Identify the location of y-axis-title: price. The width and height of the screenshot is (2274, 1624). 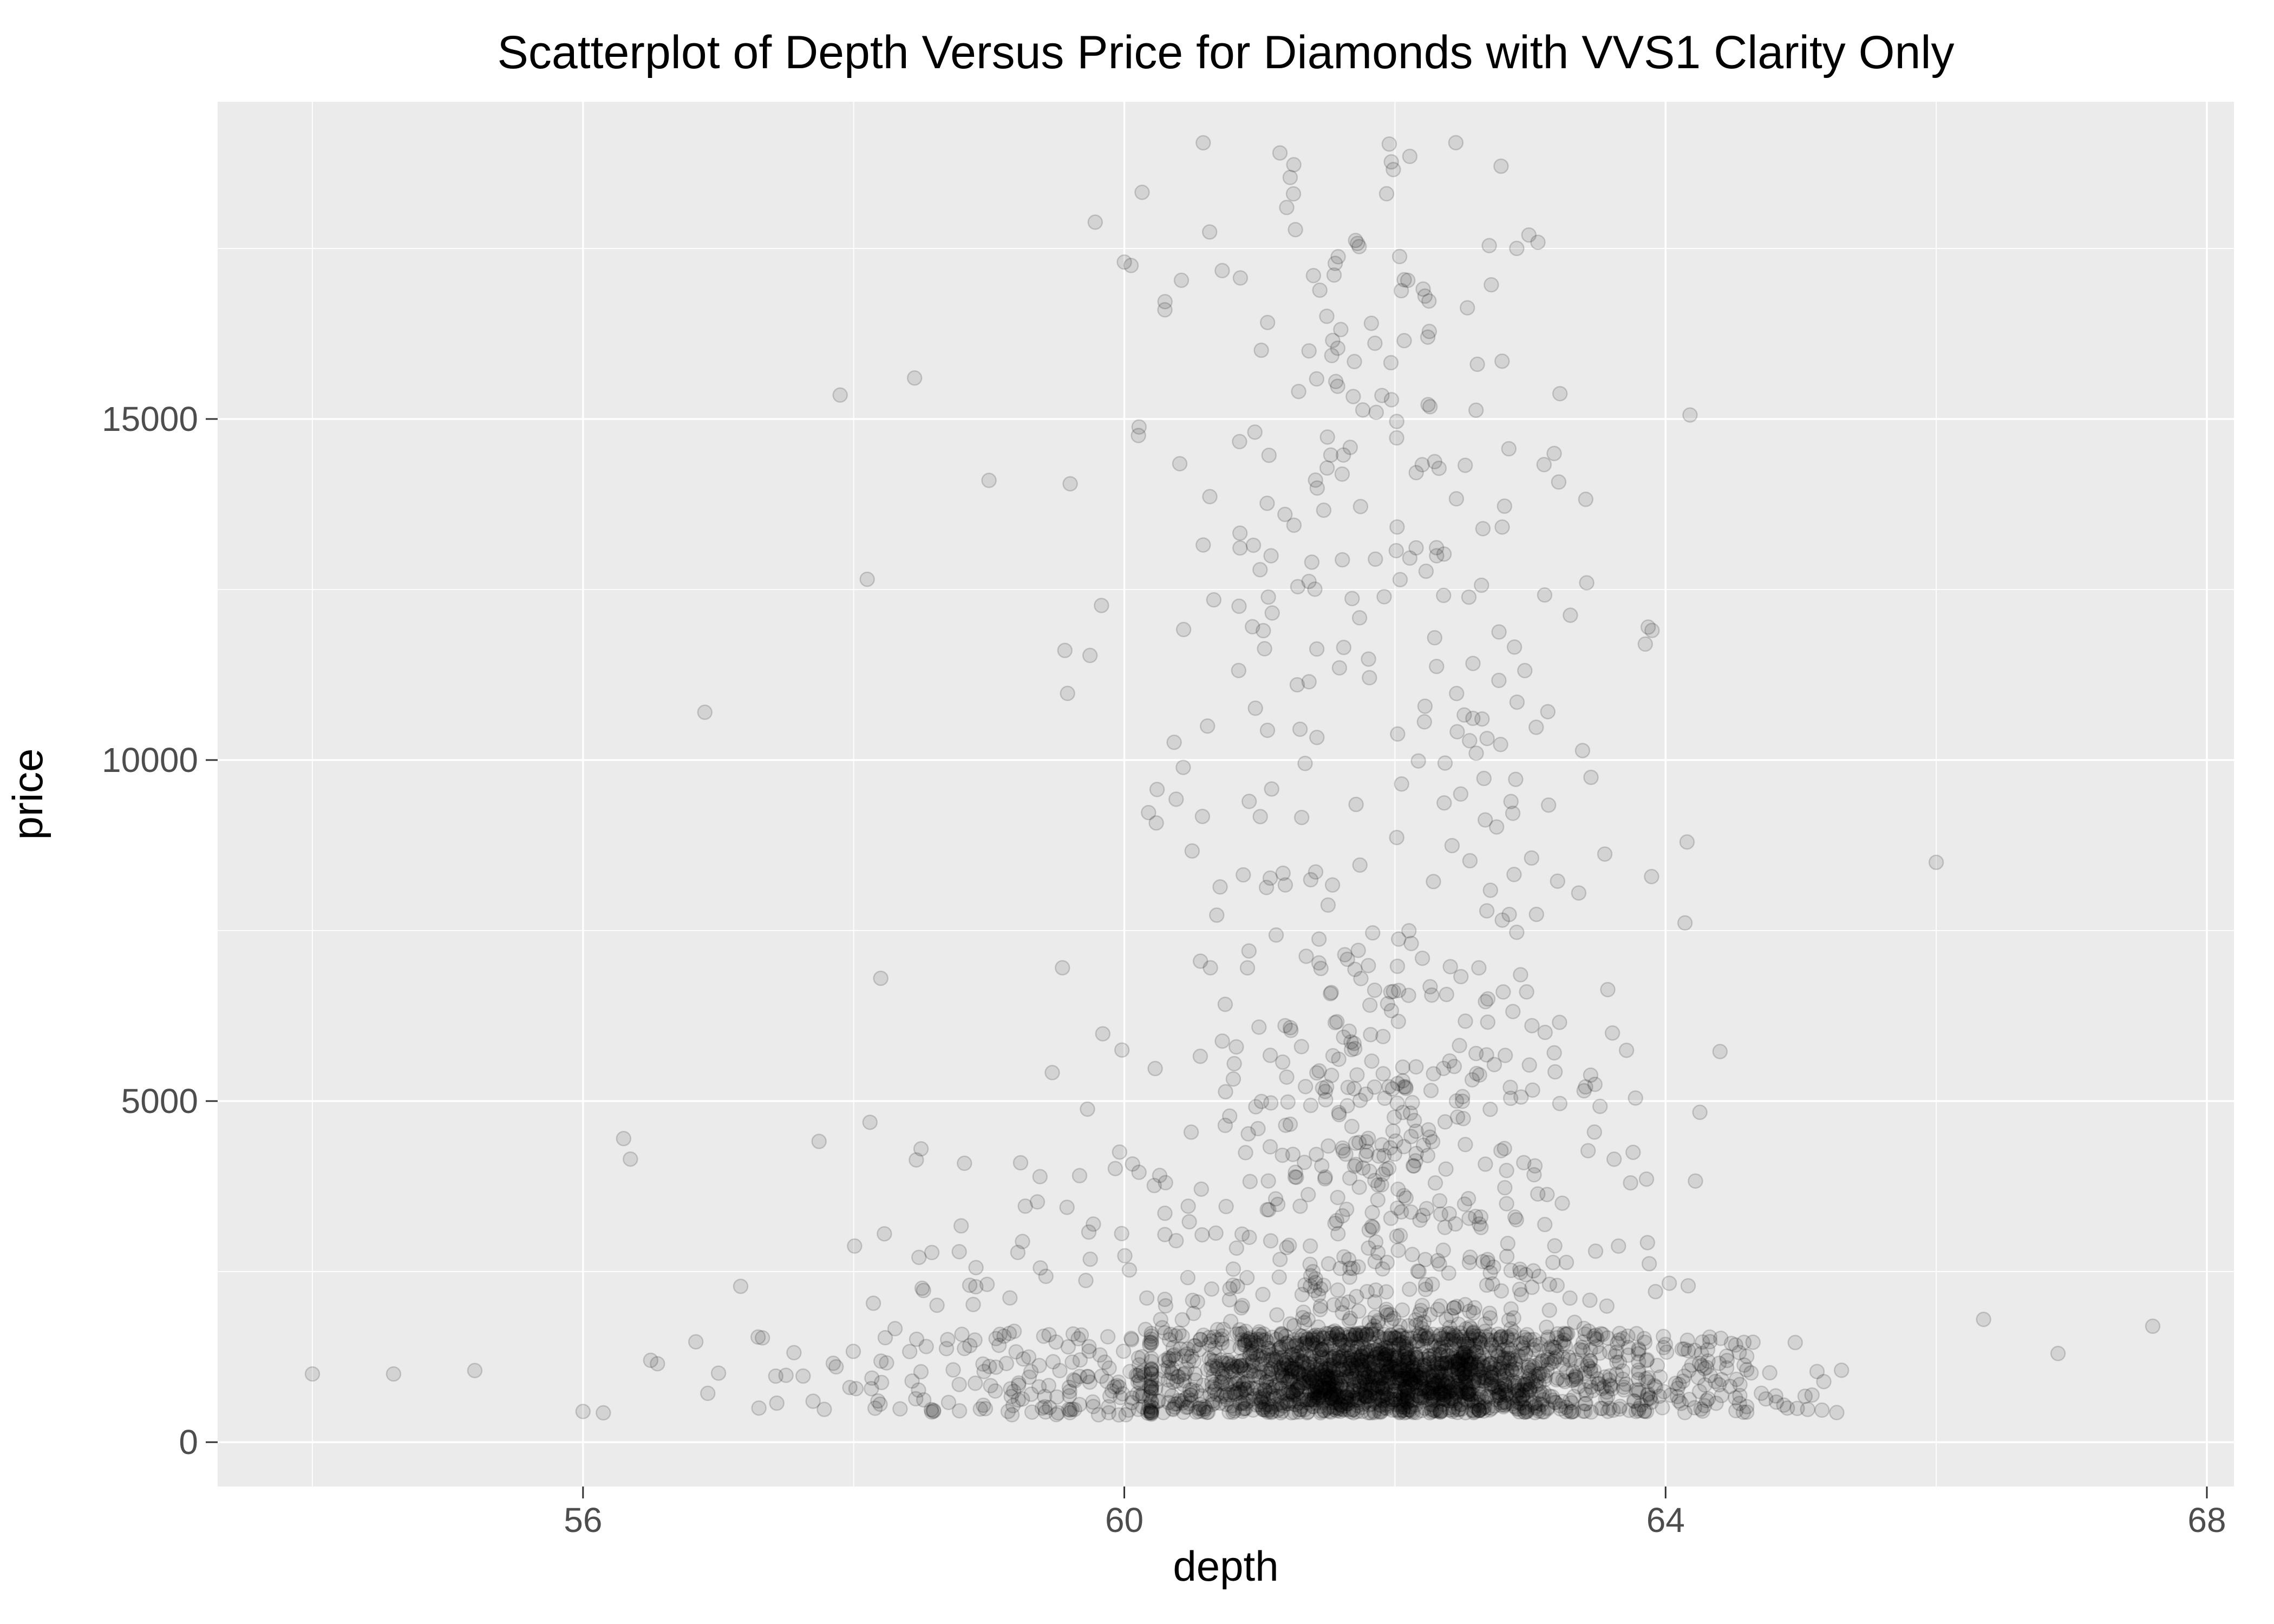
(28, 794).